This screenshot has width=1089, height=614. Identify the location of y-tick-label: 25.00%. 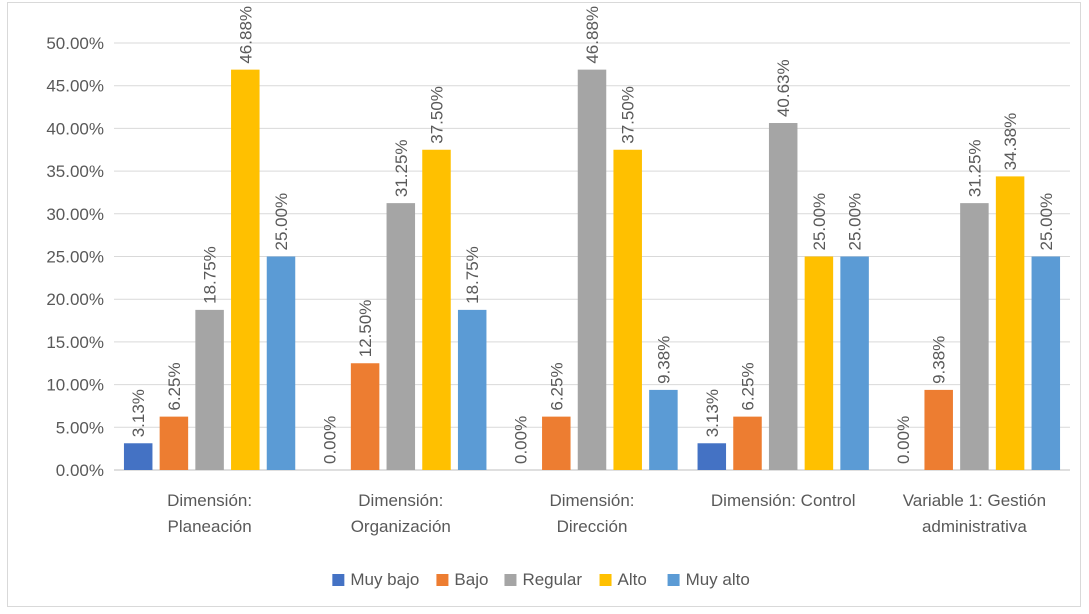
(75, 257).